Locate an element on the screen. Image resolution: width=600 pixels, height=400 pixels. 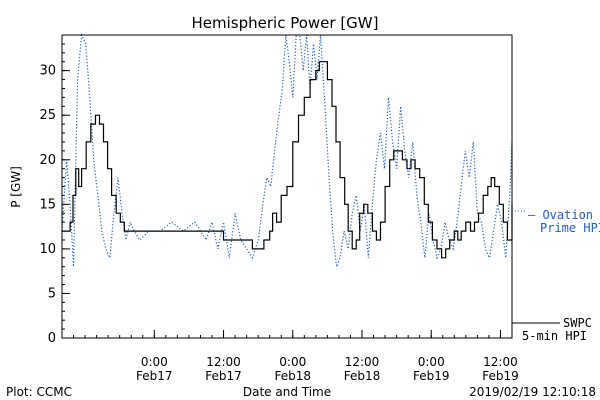
timestamp: 2019/02/19 12:10:18 is located at coordinates (532, 392).